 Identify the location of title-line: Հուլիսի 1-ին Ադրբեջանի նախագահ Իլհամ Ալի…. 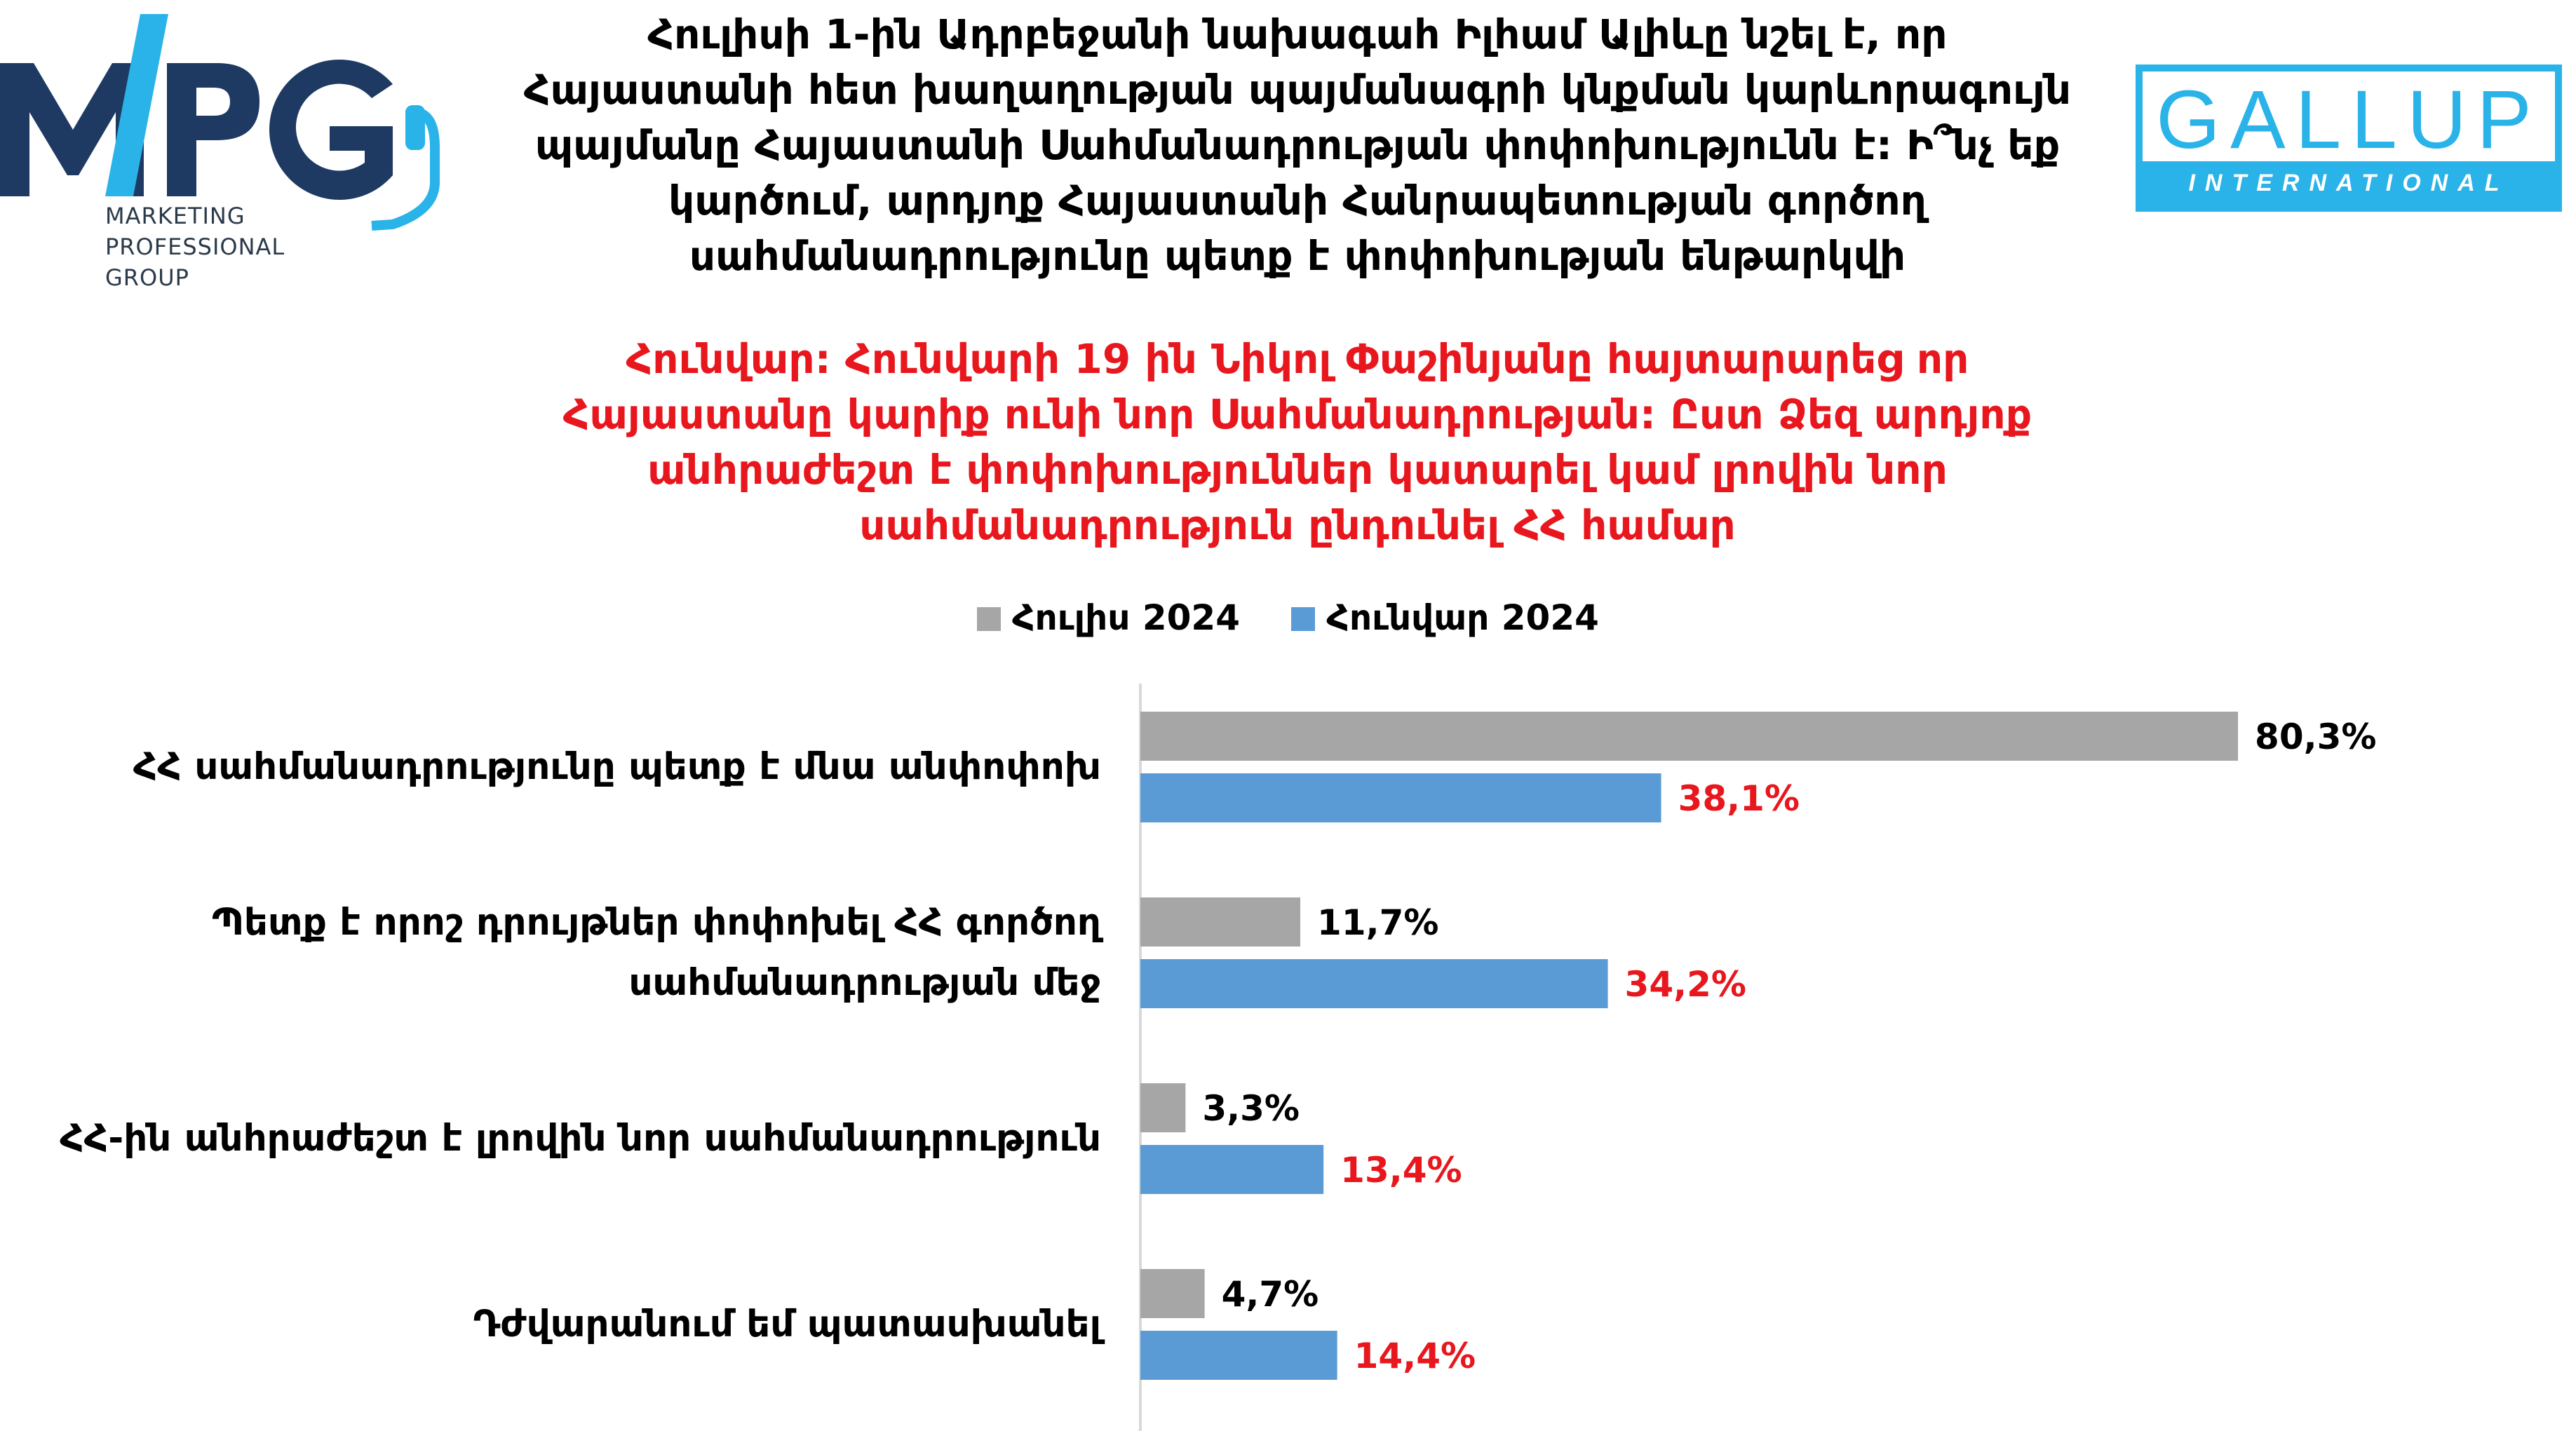
(1297, 35).